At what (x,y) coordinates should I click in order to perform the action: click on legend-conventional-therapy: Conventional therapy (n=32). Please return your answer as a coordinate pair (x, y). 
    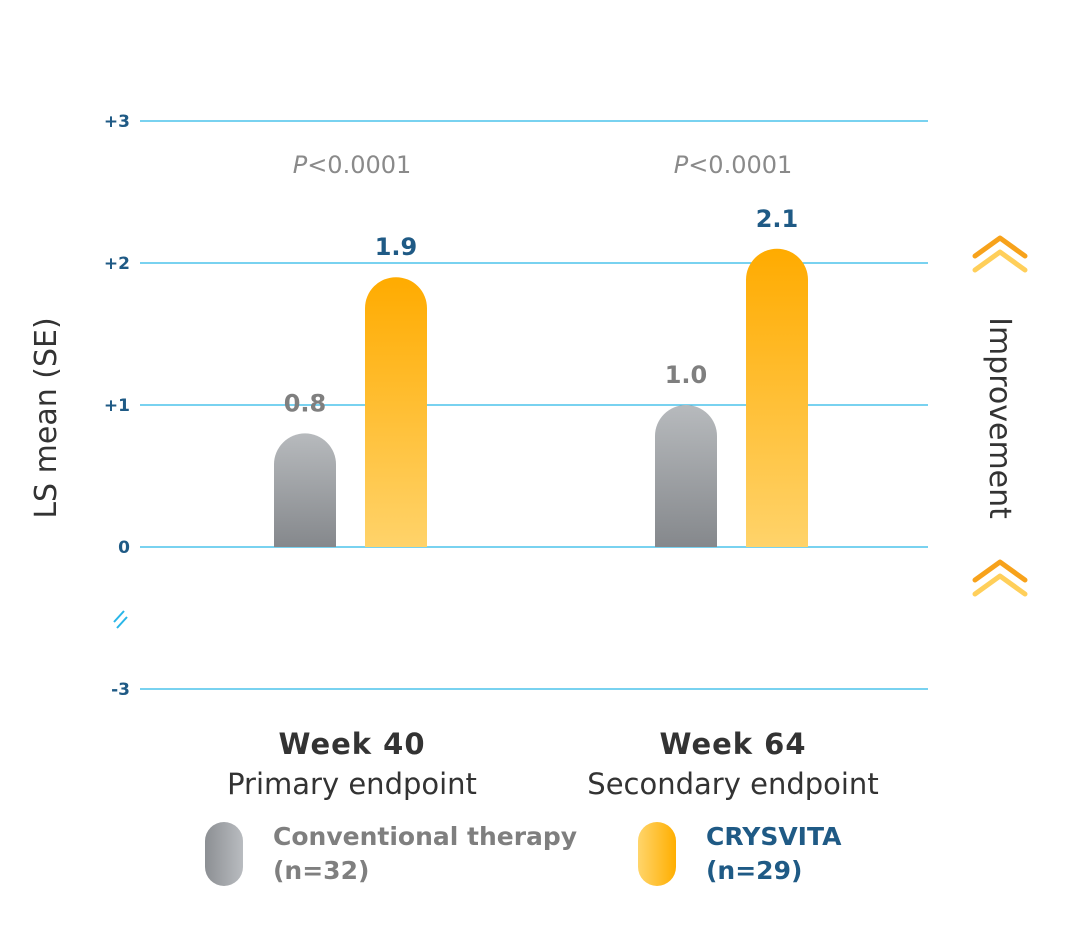
    Looking at the image, I should click on (391, 854).